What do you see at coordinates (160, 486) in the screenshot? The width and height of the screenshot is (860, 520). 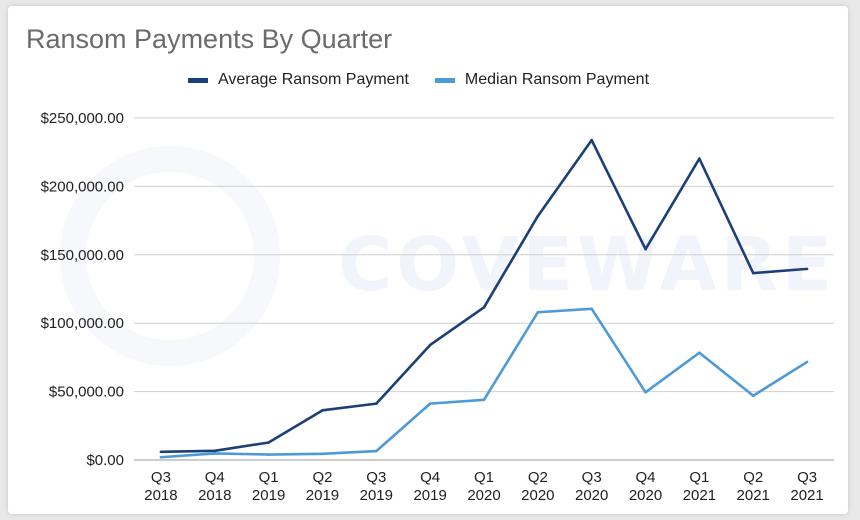 I see `x-tick-label: Q3 2018` at bounding box center [160, 486].